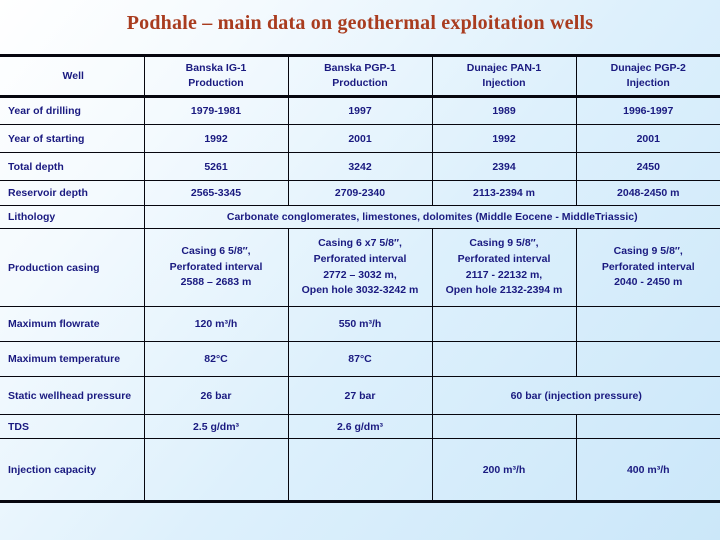 Image resolution: width=720 pixels, height=540 pixels. I want to click on row-label: Maximum flowrate, so click(72, 324).